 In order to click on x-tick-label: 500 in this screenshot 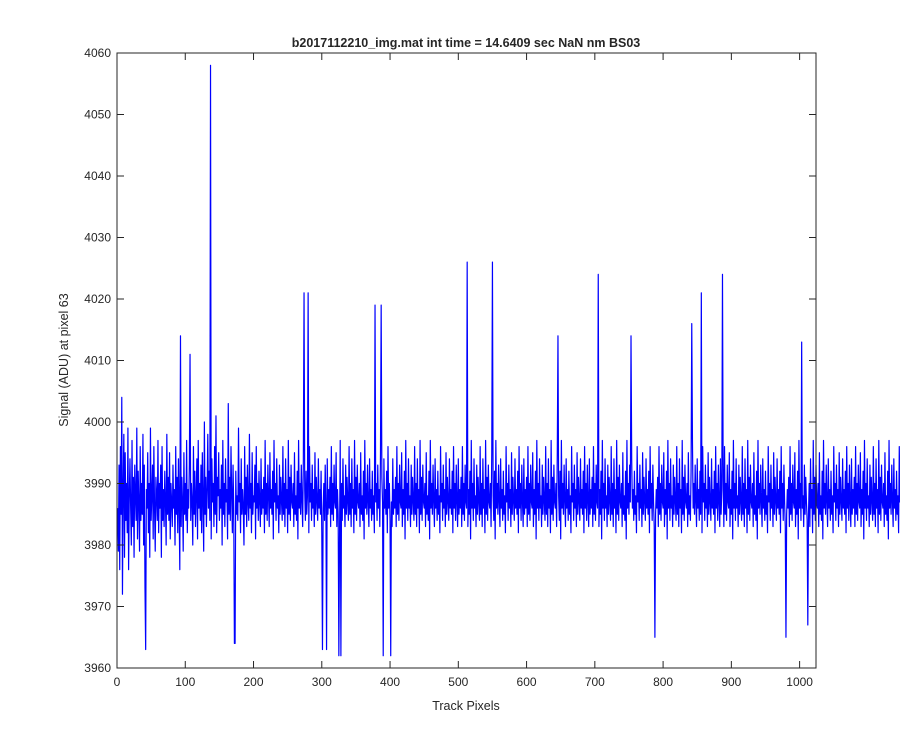, I will do `click(458, 682)`.